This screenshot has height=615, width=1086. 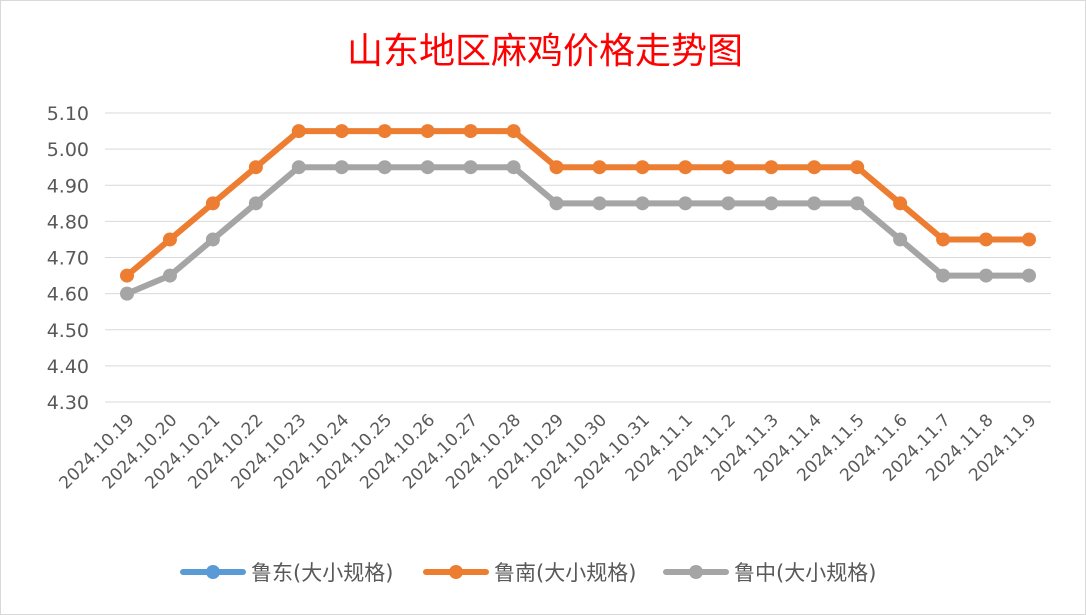 I want to click on legend-label: 鲁中(大小规格), so click(x=805, y=573).